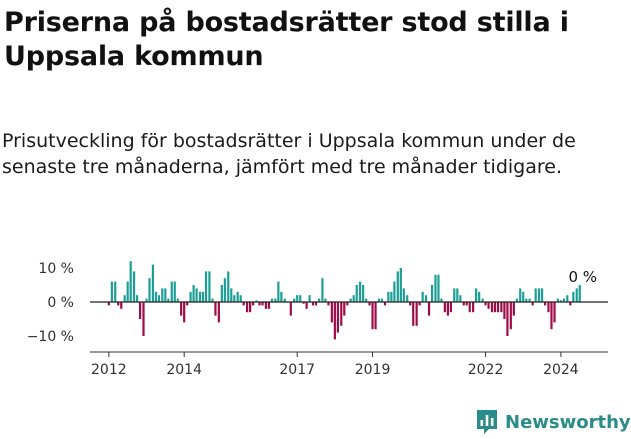  Describe the element at coordinates (561, 370) in the screenshot. I see `x-tick-label: 2024` at that location.